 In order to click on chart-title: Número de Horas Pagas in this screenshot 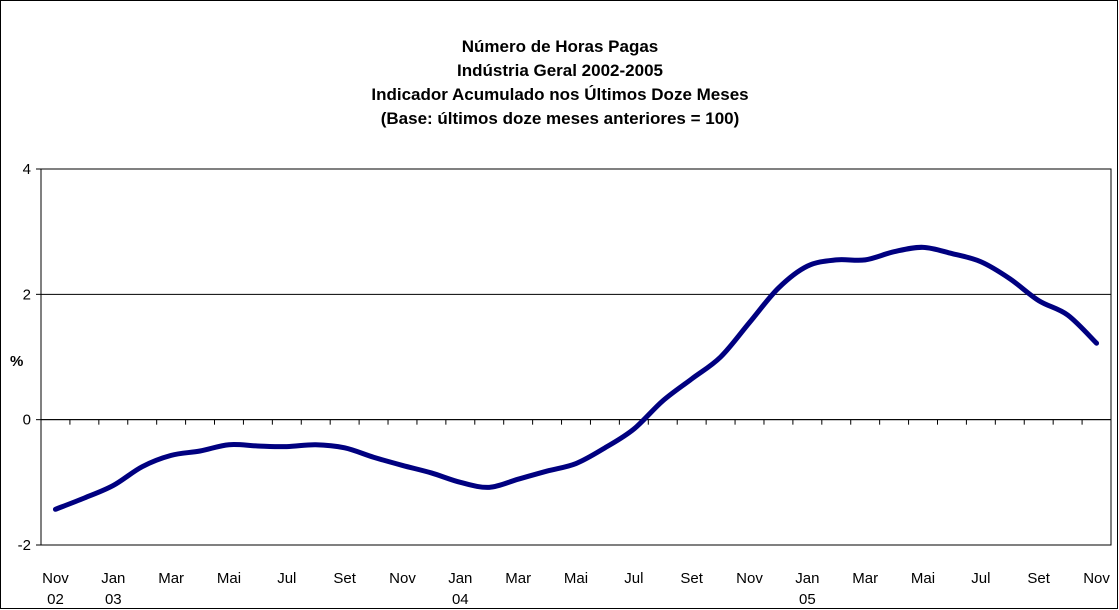, I will do `click(560, 46)`.